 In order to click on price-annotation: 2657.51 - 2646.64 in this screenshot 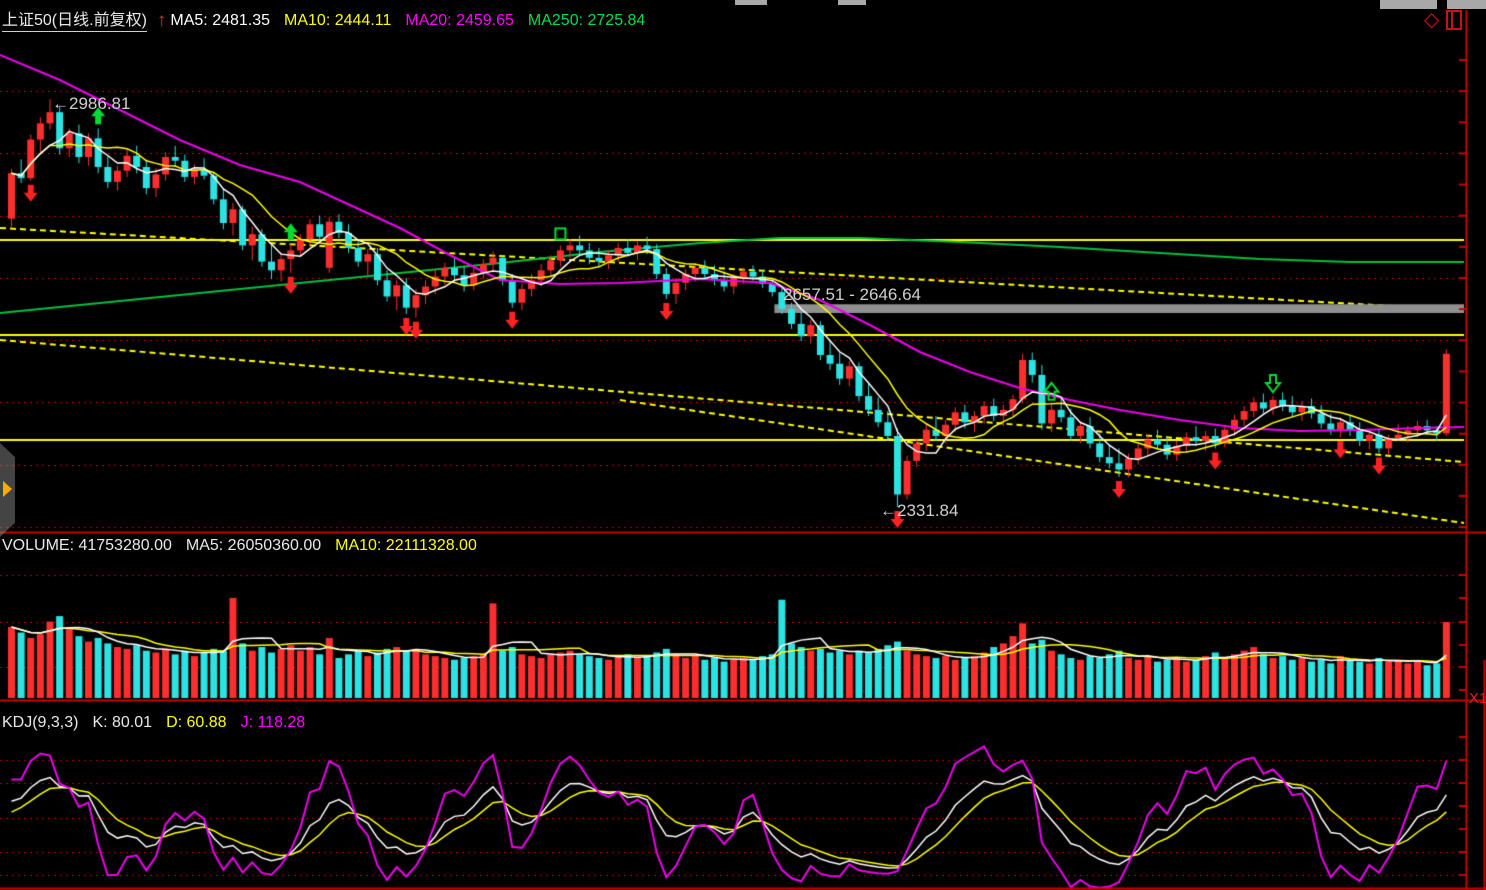, I will do `click(852, 294)`.